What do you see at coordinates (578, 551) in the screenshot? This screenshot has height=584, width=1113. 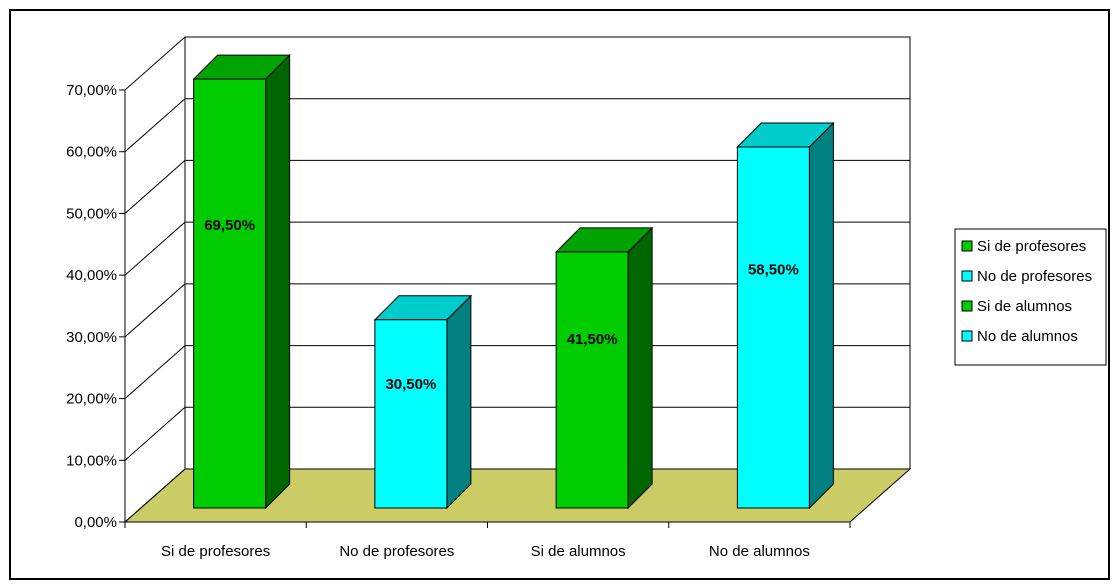 I see `x-tick-label: Si de alumnos` at bounding box center [578, 551].